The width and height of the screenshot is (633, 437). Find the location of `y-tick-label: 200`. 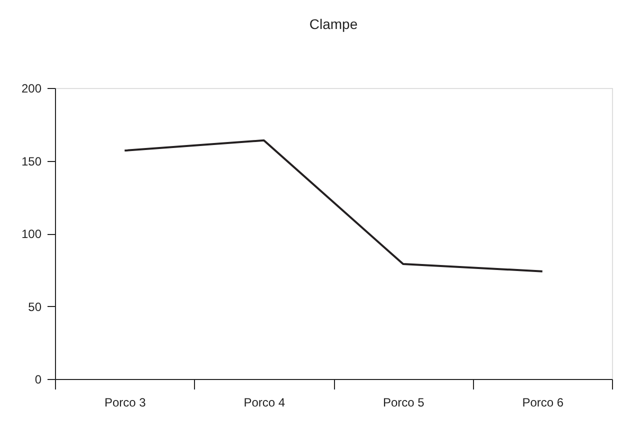

y-tick-label: 200 is located at coordinates (31, 89).